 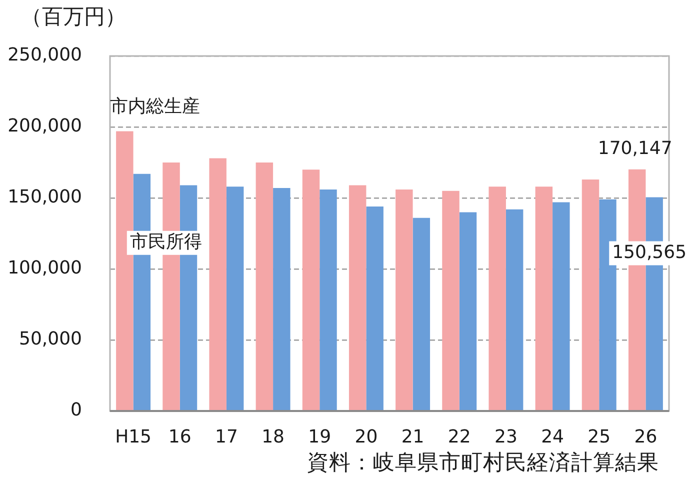 What do you see at coordinates (50, 339) in the screenshot?
I see `y-tick-label: 50,000` at bounding box center [50, 339].